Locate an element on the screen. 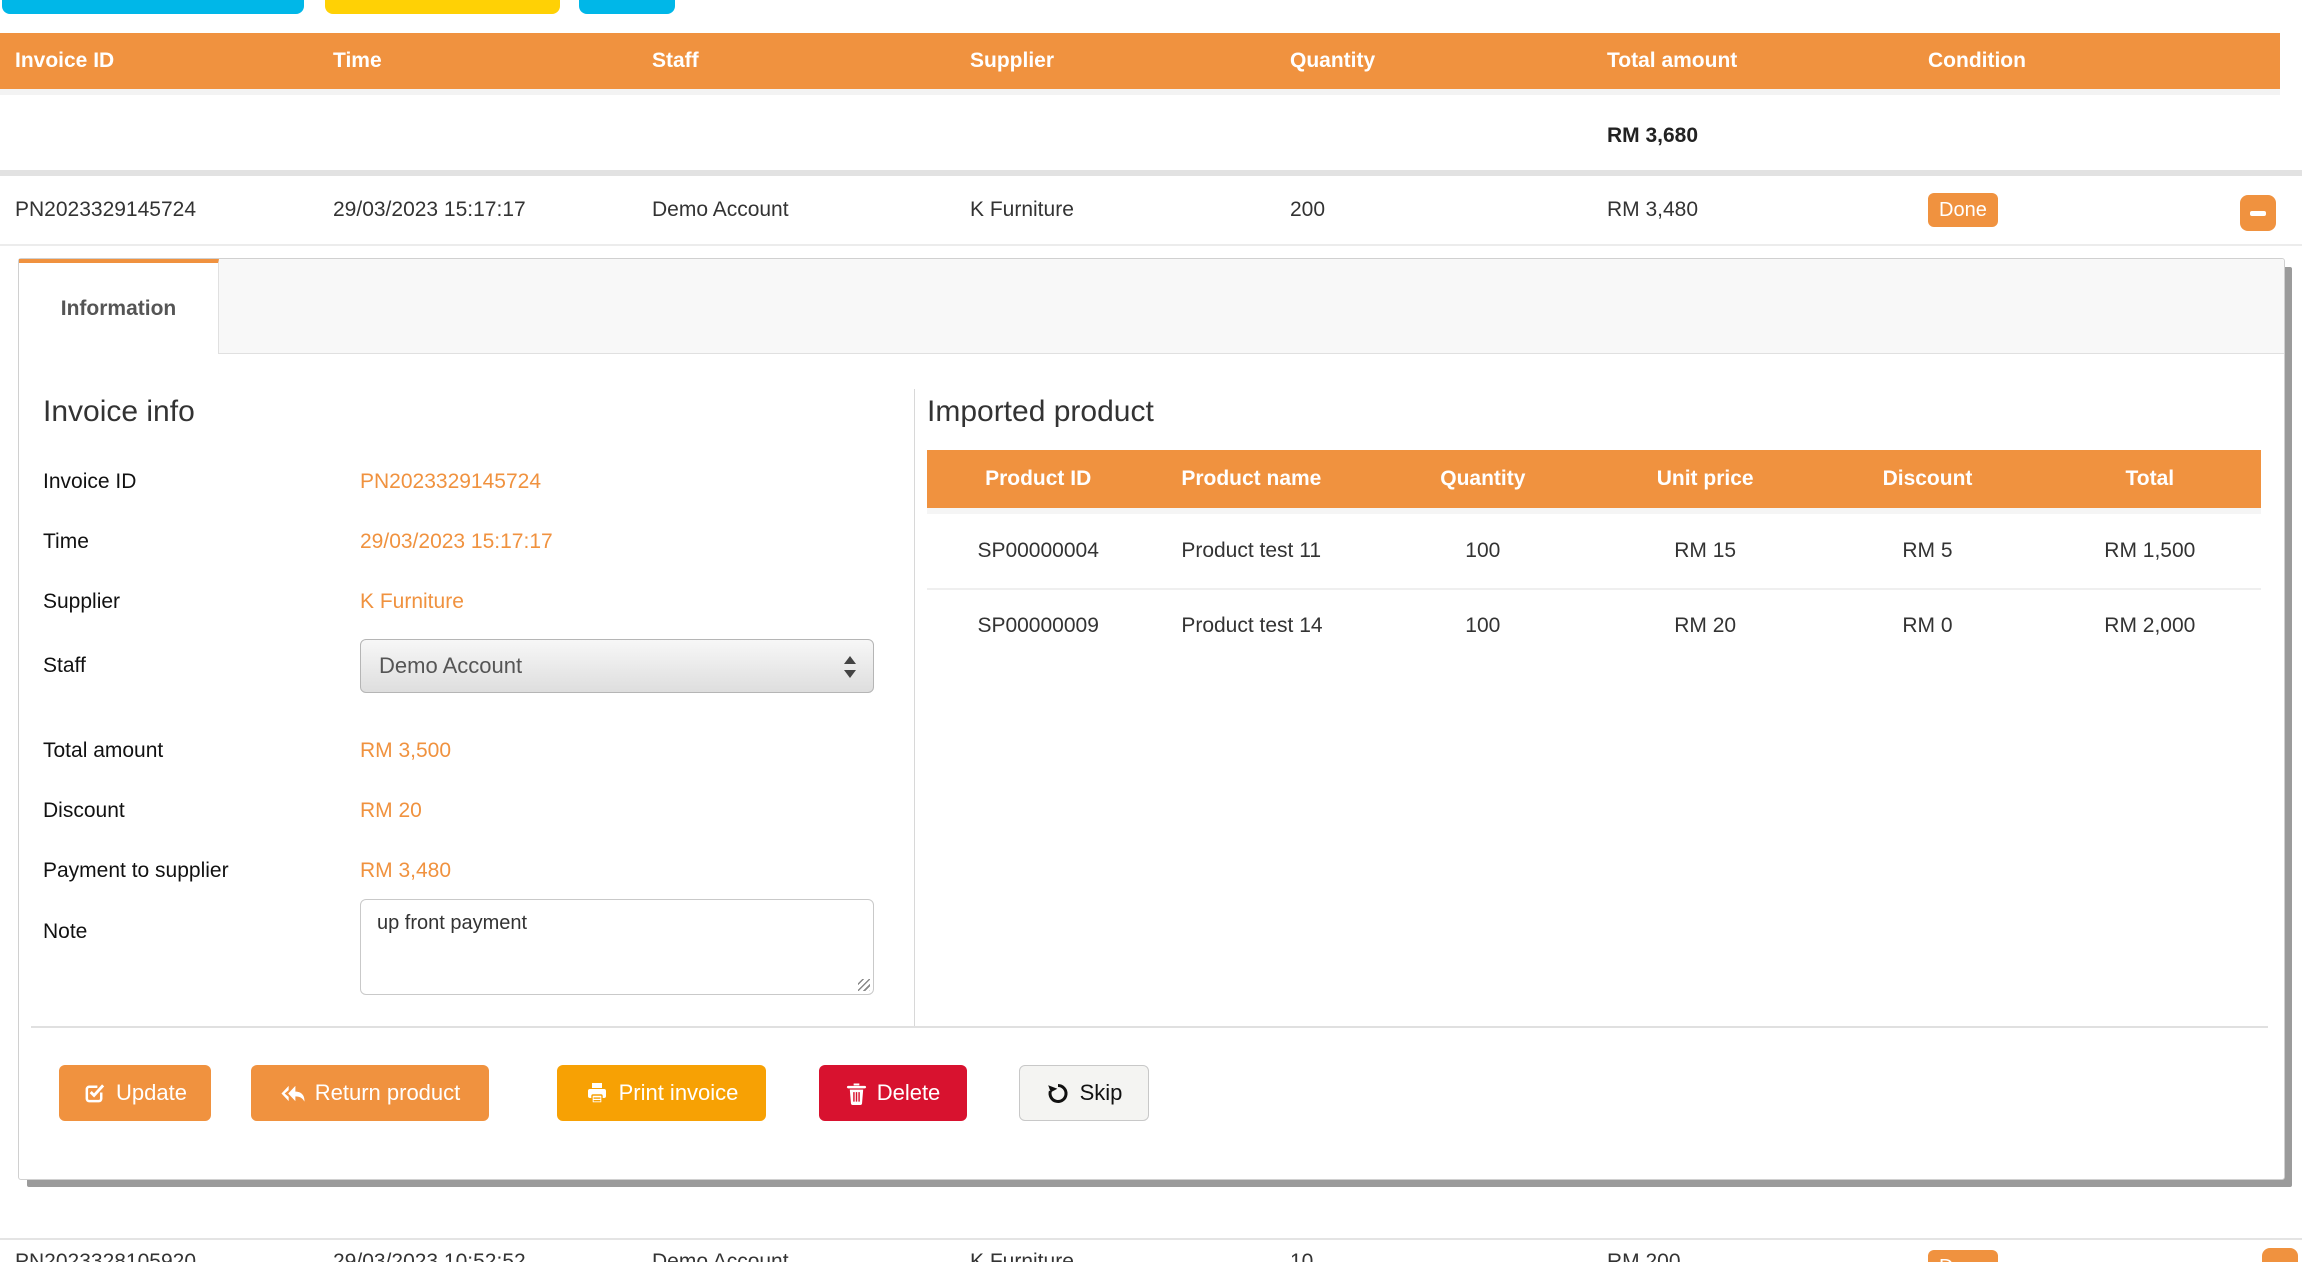 The image size is (2302, 1262). col-header-product-id: Product ID is located at coordinates (1038, 478).